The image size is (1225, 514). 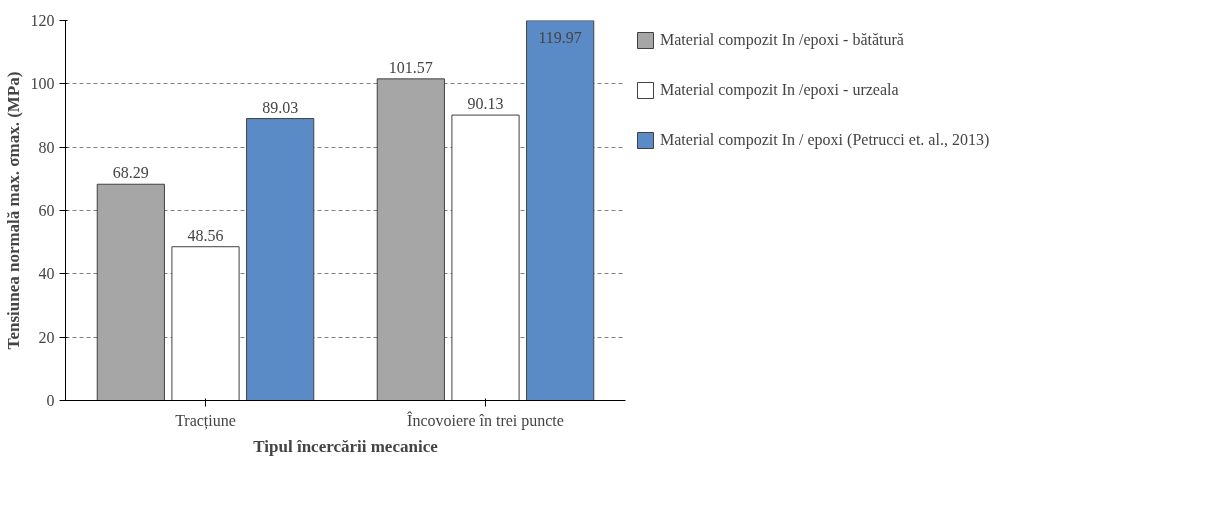 What do you see at coordinates (46, 147) in the screenshot?
I see `y-tick-label: 80` at bounding box center [46, 147].